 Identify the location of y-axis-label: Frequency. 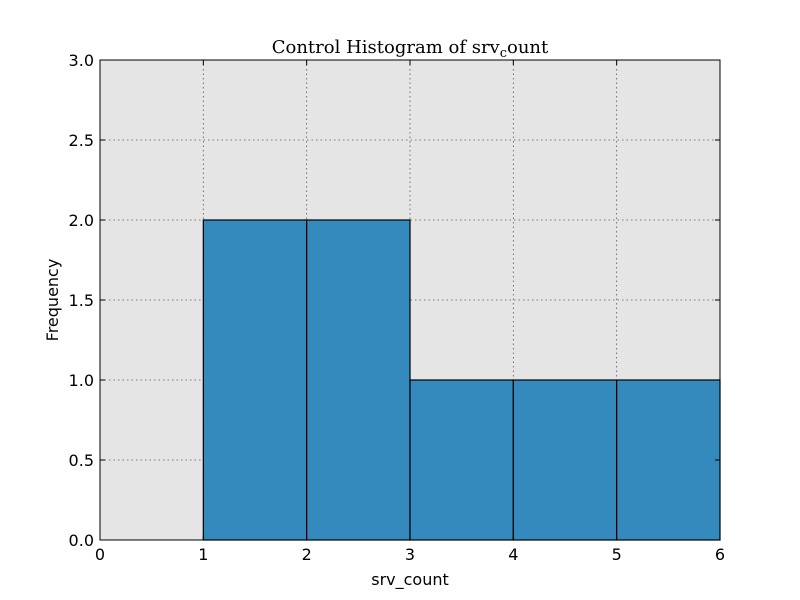
(52, 300).